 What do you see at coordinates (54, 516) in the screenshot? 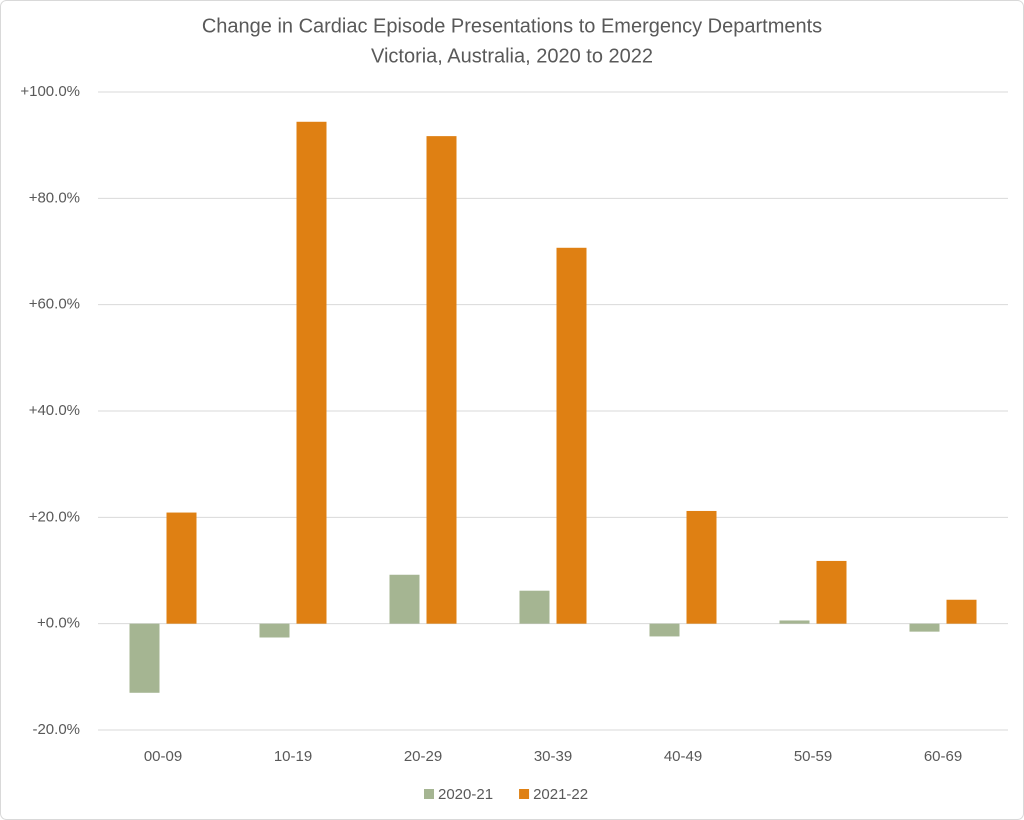
I see `y-tick-label: +20.0%` at bounding box center [54, 516].